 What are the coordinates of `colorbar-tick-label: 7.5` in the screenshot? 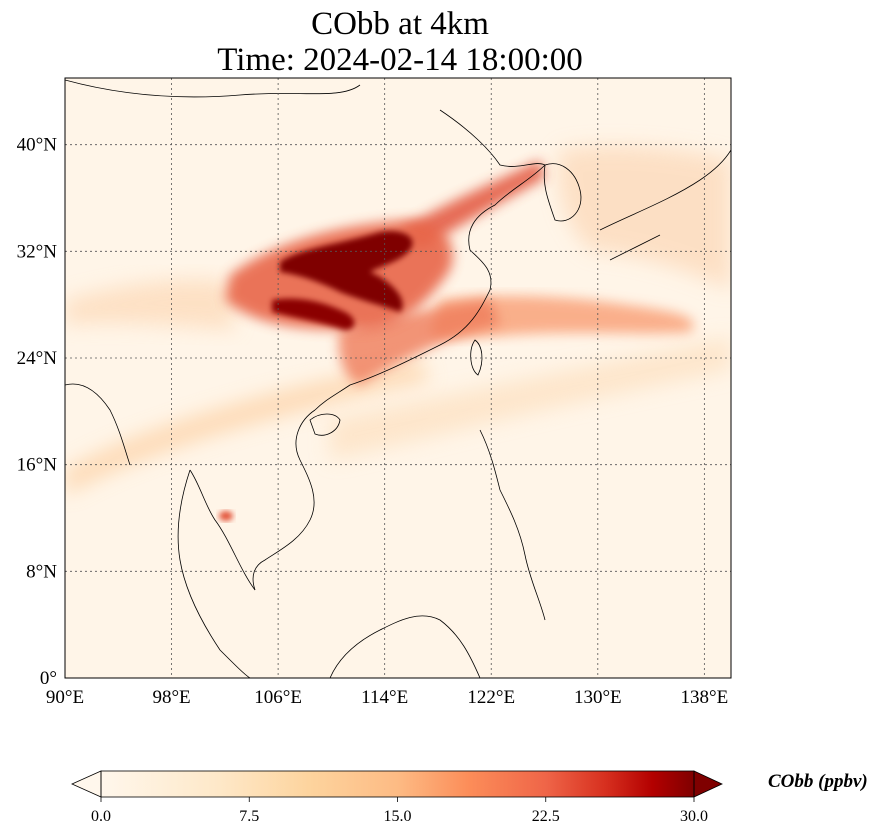 It's located at (249, 816).